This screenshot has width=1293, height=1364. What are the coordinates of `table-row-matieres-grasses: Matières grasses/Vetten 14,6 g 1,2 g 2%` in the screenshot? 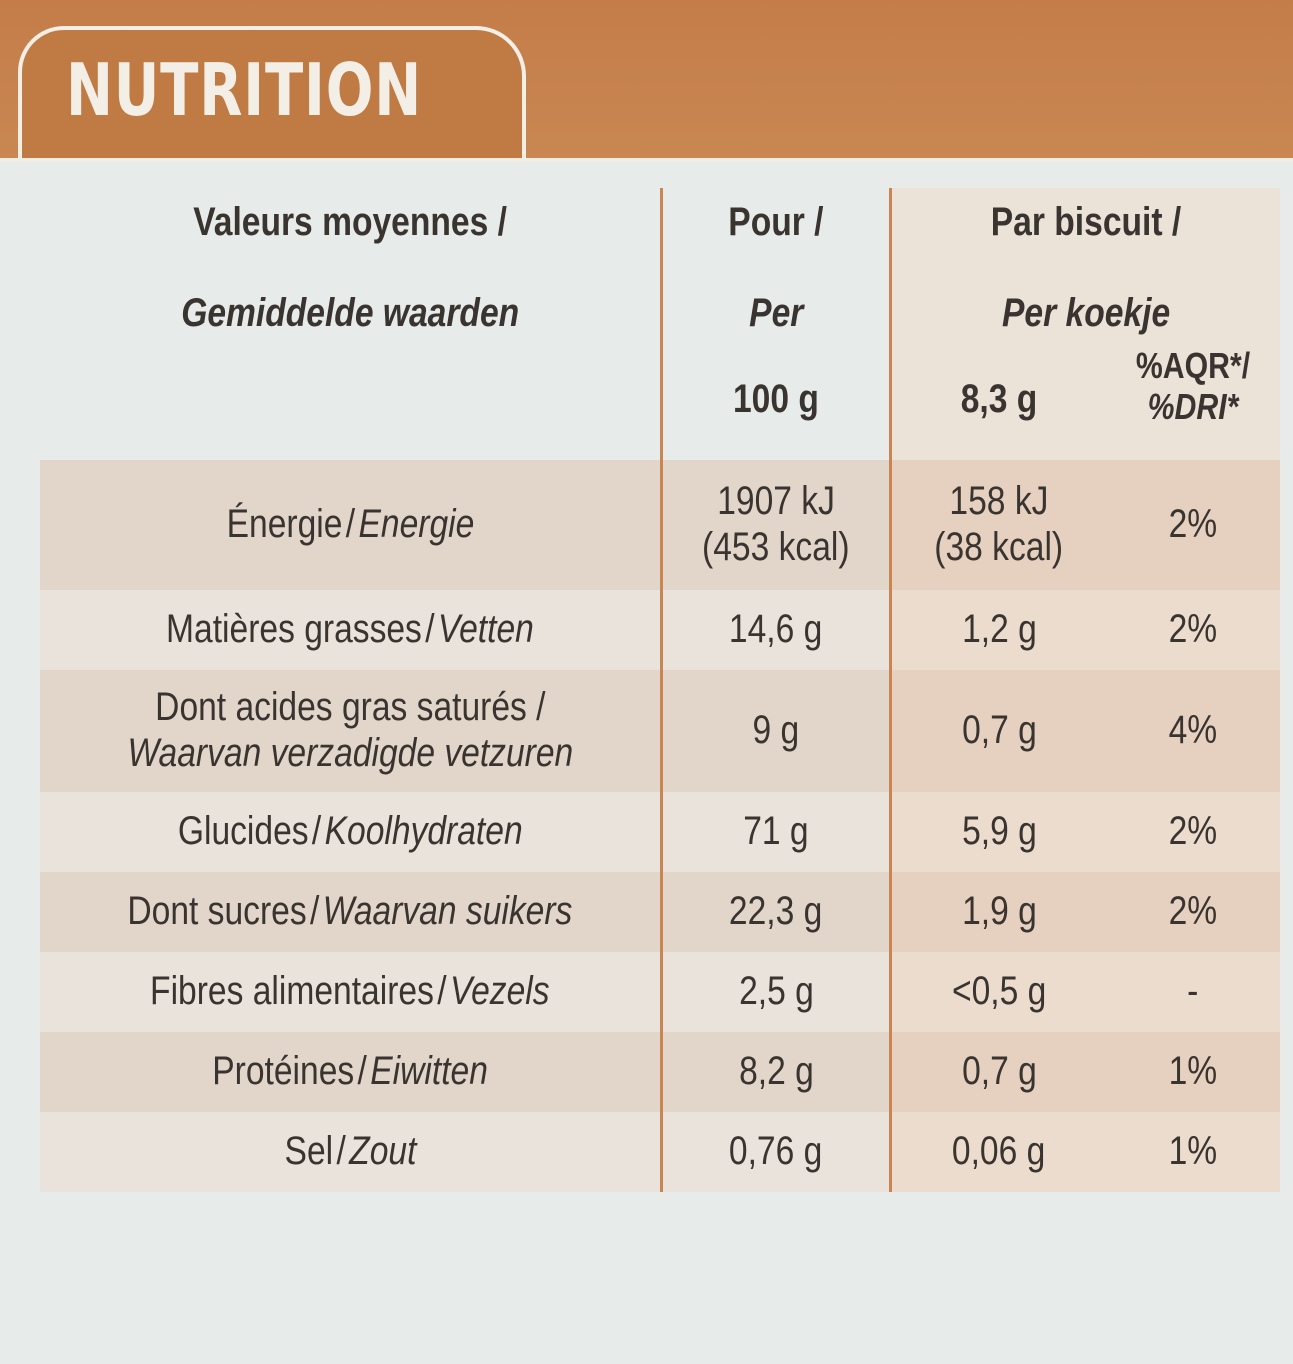 It's located at (660, 630).